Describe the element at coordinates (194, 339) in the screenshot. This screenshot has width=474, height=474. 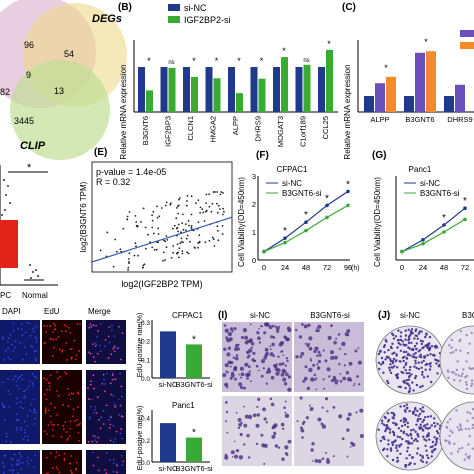
I see `sig-h1: *` at that location.